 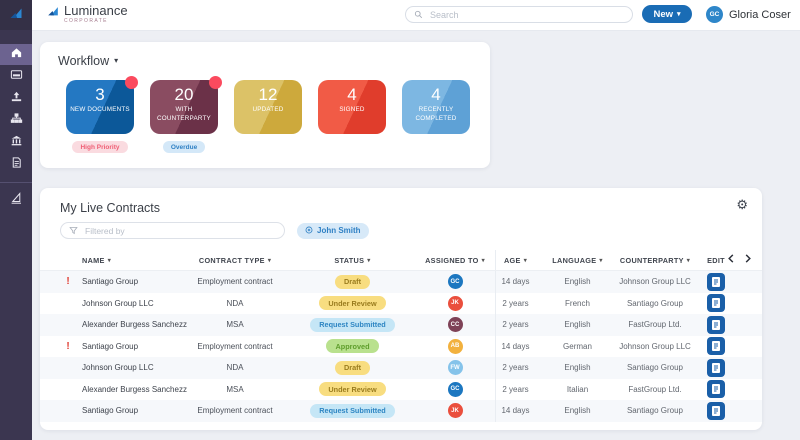 What do you see at coordinates (16, 200) in the screenshot?
I see `sidebar-item-sail` at bounding box center [16, 200].